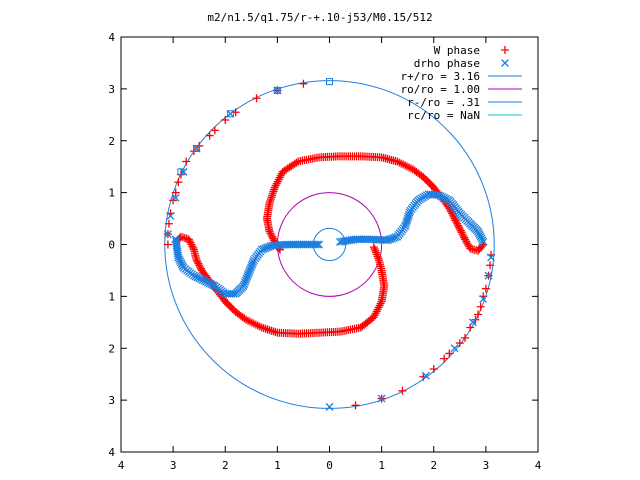 This screenshot has height=480, width=640. Describe the element at coordinates (111, 37) in the screenshot. I see `y-tick-label: 4` at that location.